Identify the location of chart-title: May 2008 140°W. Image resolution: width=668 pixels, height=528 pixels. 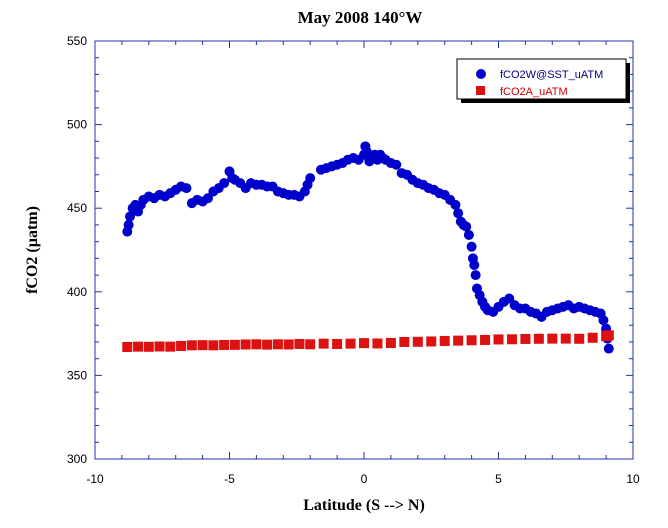
(360, 17).